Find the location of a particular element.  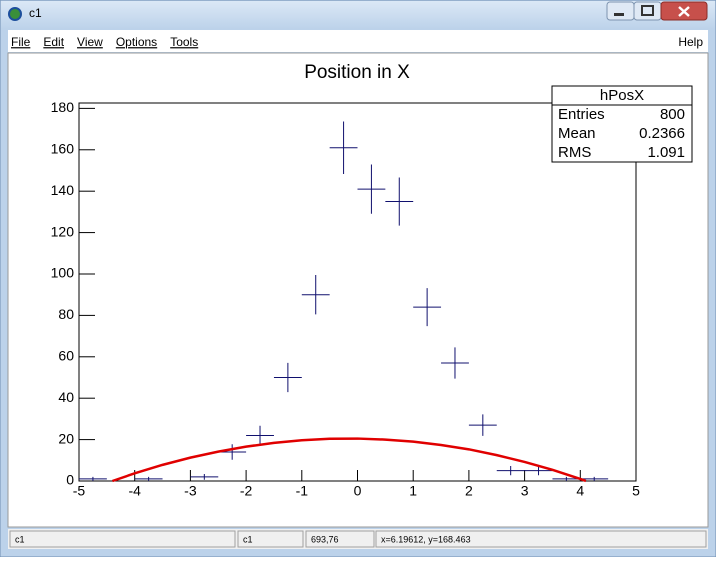

status-text: x=6.19612, y=168.463 is located at coordinates (426, 539).